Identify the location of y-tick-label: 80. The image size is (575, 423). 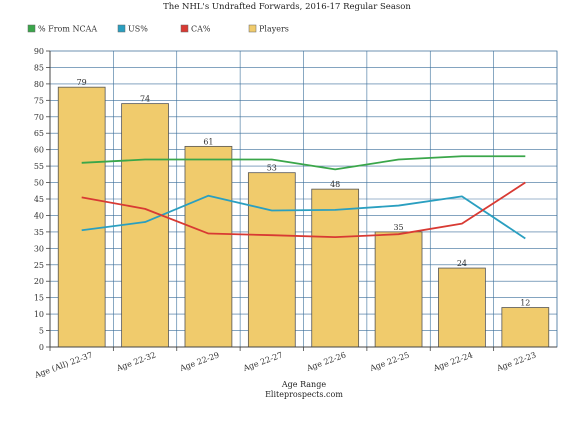
(39, 84).